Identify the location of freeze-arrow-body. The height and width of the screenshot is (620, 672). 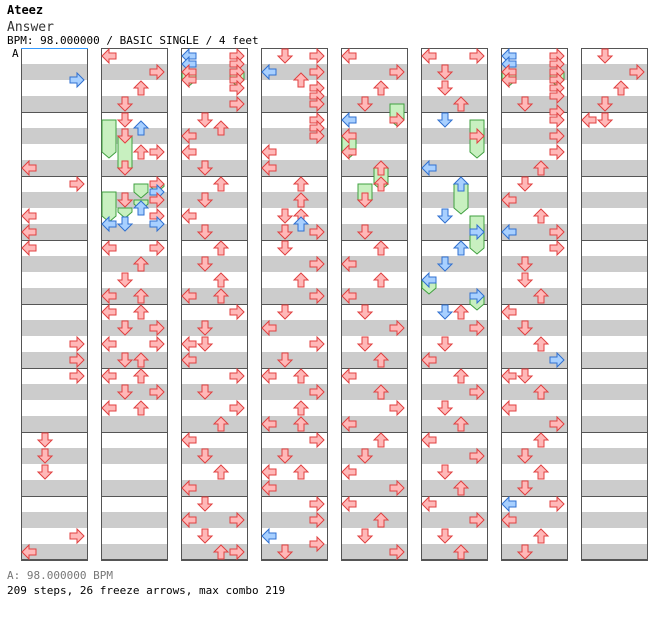
(109, 139).